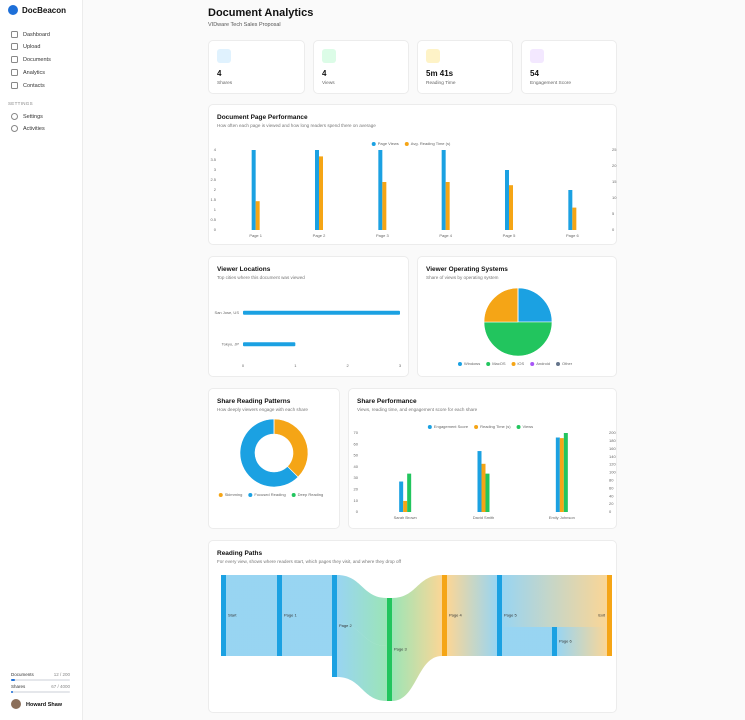 This screenshot has width=745, height=720. What do you see at coordinates (308, 339) in the screenshot?
I see `chart: 0 1 2 3 San Jose, US Tokyo, JP` at bounding box center [308, 339].